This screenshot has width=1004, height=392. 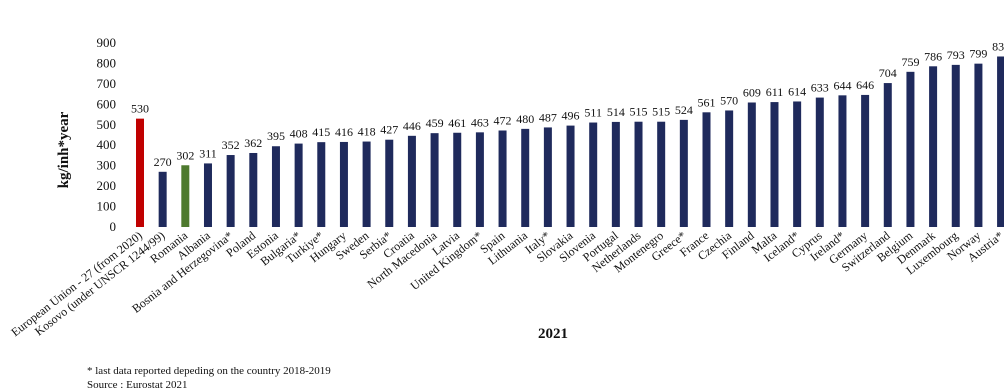 I want to click on value-label: 415, so click(x=321, y=132).